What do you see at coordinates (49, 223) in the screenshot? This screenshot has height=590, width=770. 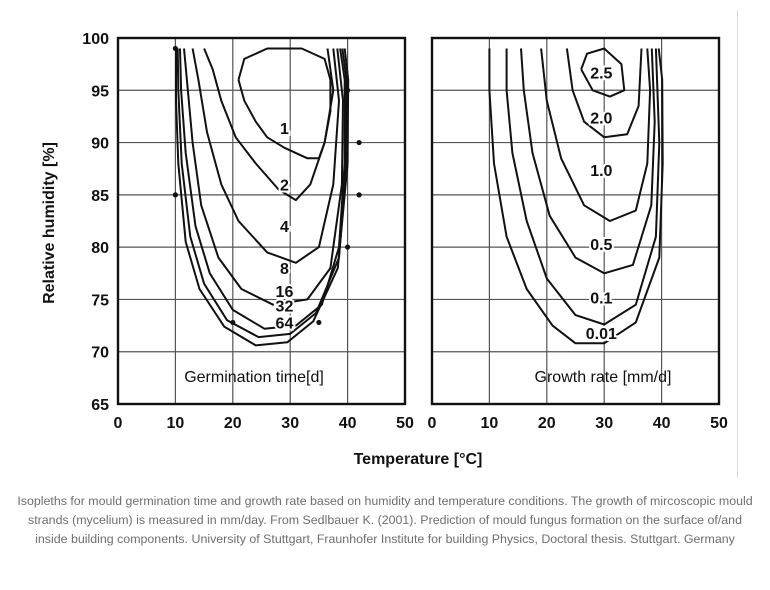 I see `y-axis-label: Relative humidity [%]` at bounding box center [49, 223].